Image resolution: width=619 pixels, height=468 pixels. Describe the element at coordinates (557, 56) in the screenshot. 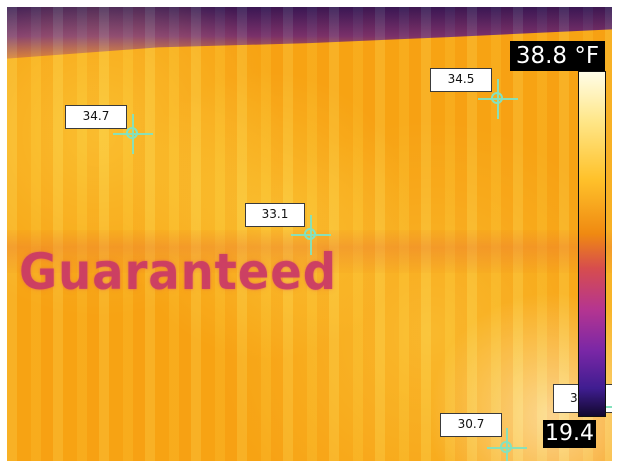

I see `max-temperature-label: 38.8 °F` at that location.